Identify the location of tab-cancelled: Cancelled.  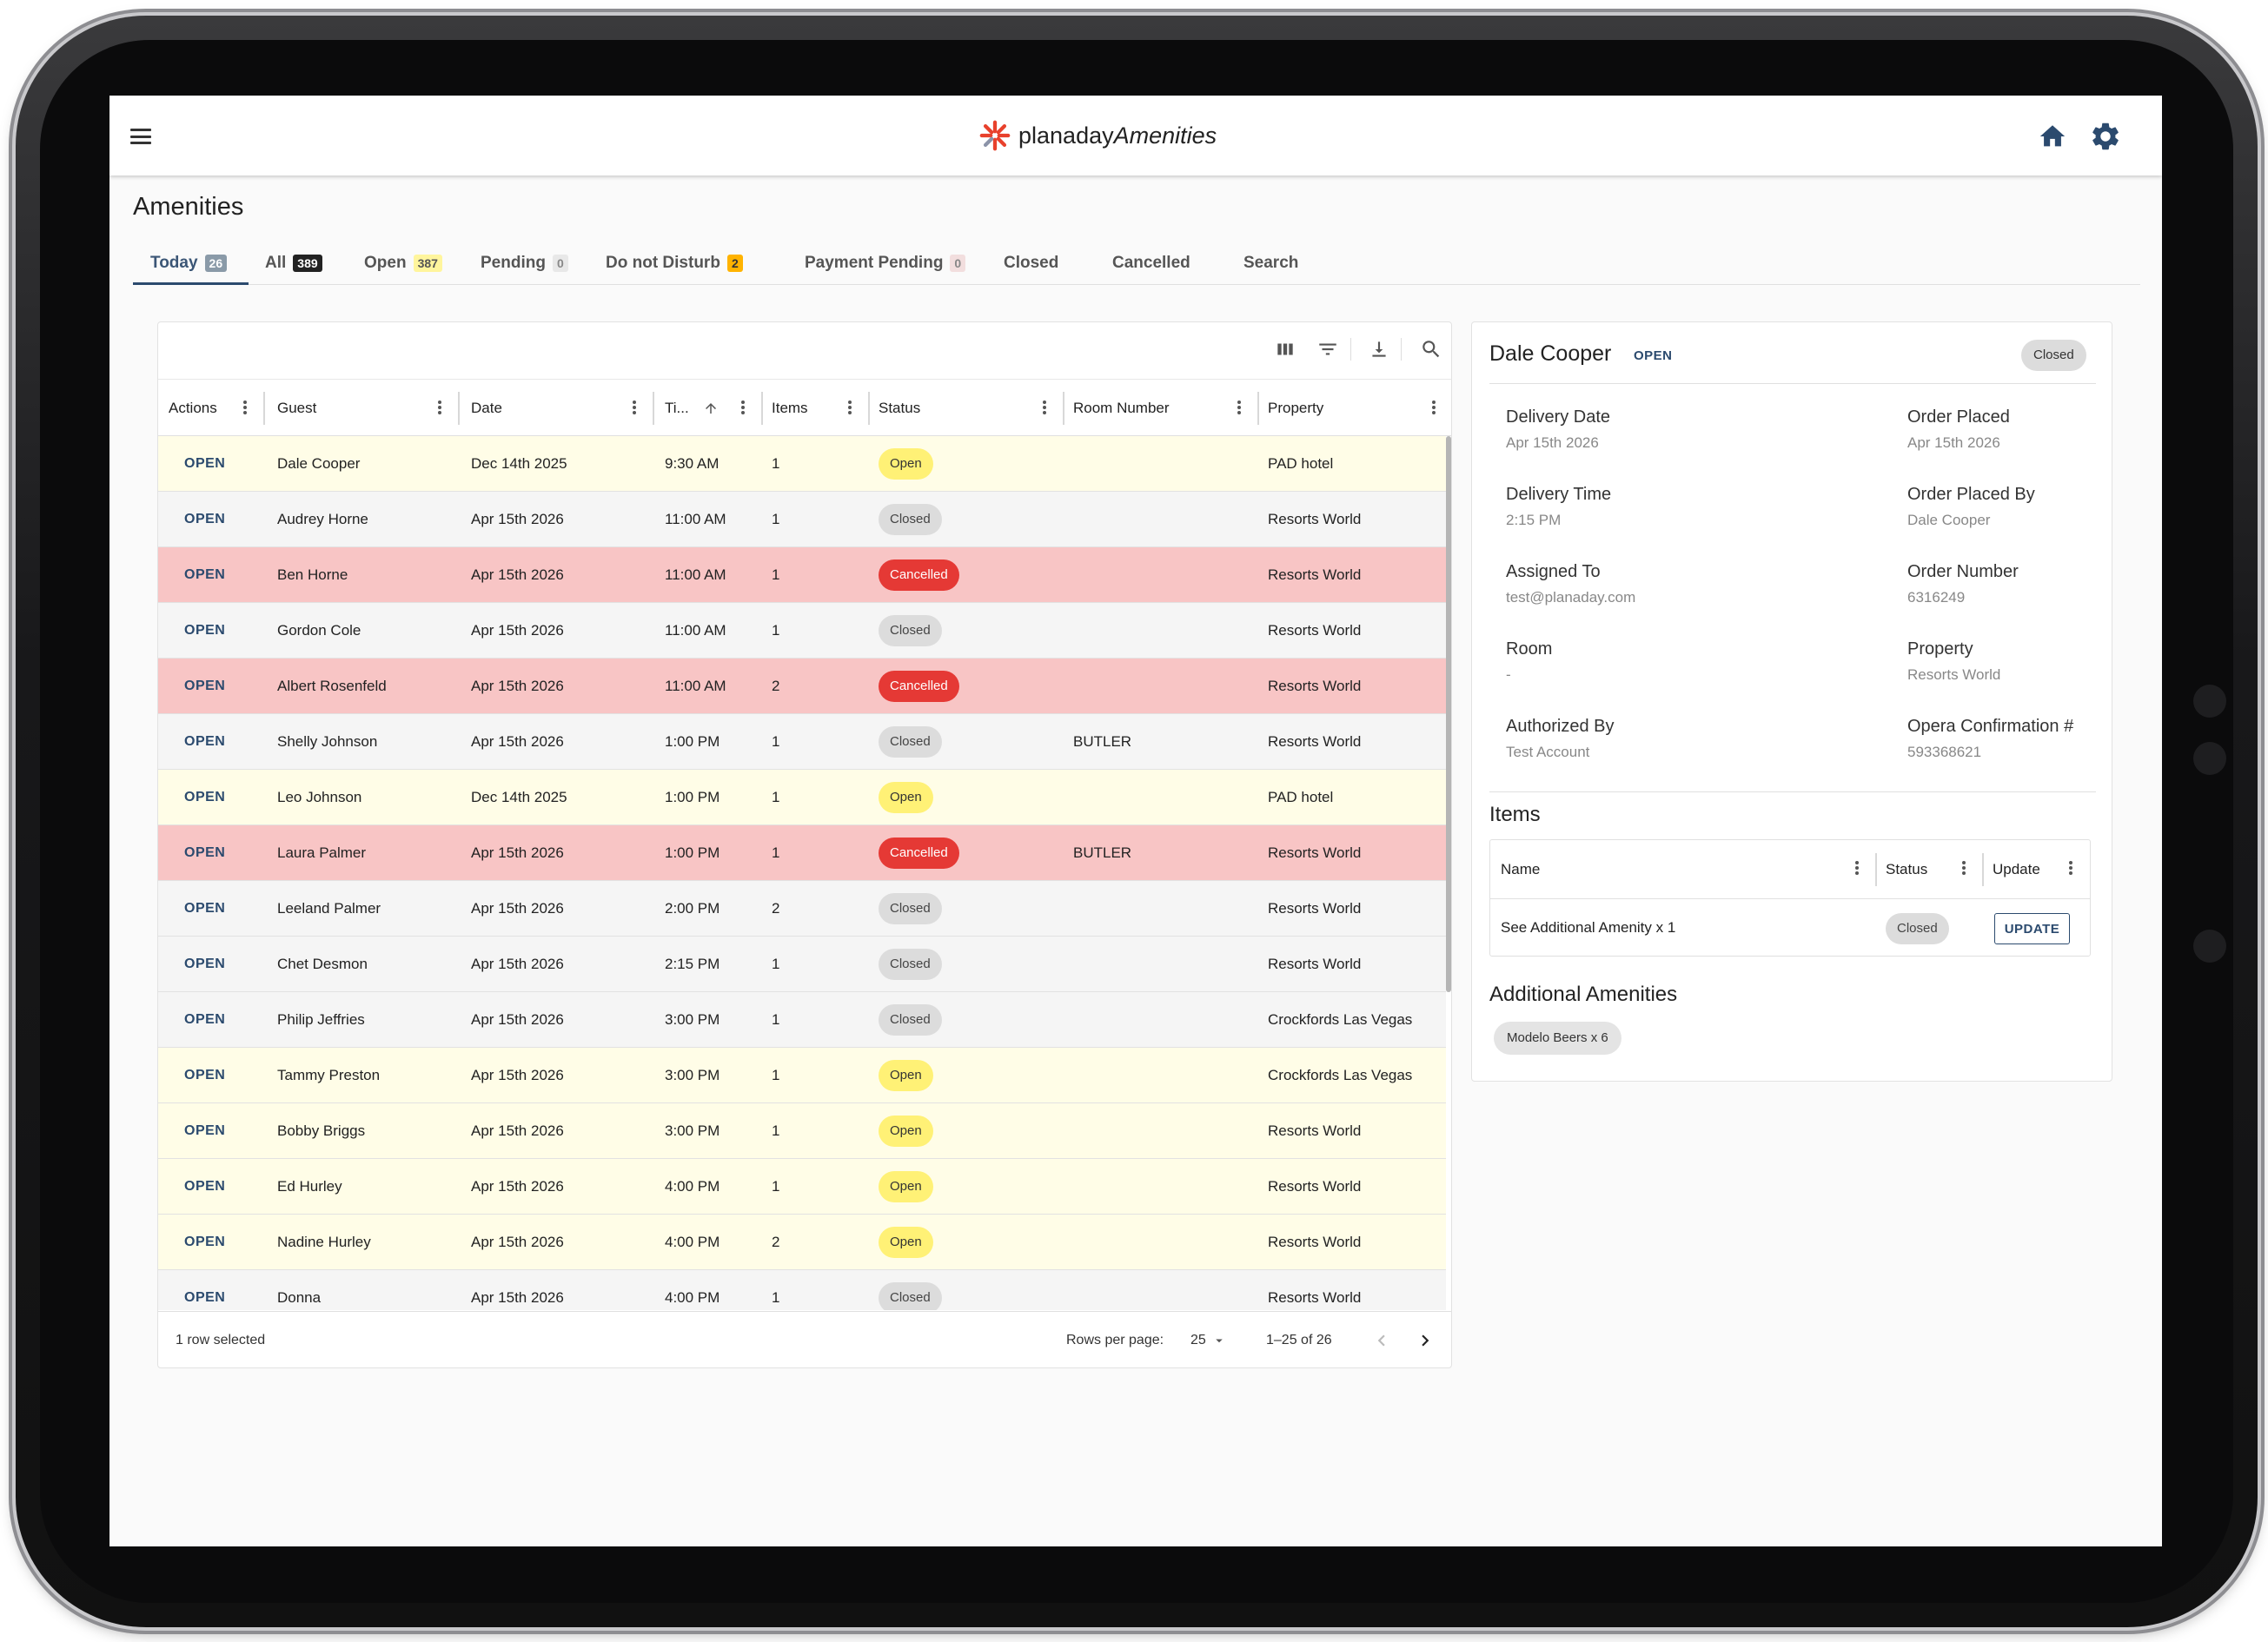
(1151, 263).